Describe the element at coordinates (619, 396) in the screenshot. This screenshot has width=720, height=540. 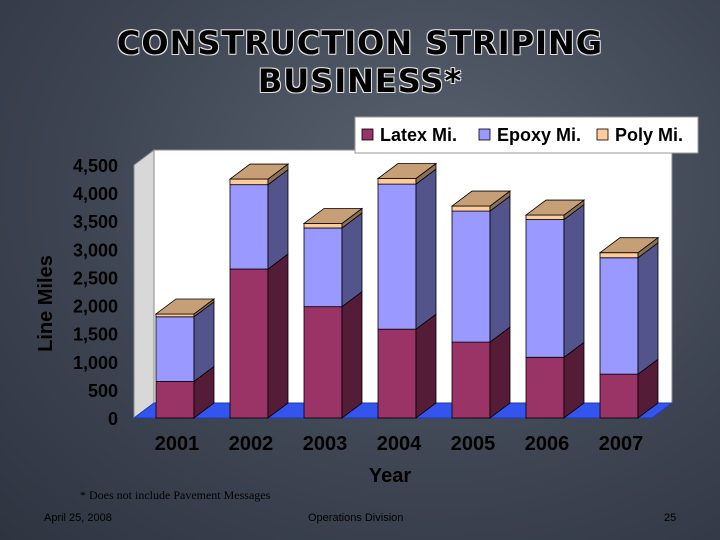
I see `bar-latex-2007` at that location.